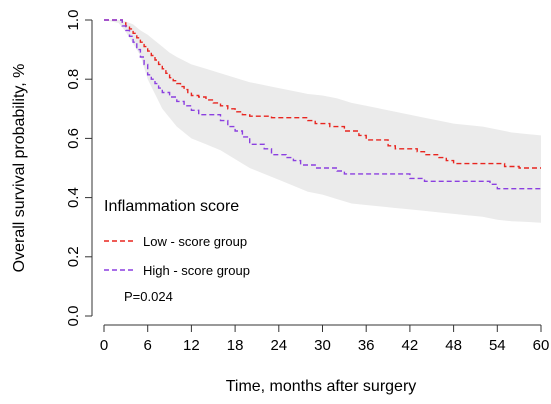 This screenshot has width=551, height=404. What do you see at coordinates (73, 197) in the screenshot?
I see `y-tick-label: 0.4` at bounding box center [73, 197].